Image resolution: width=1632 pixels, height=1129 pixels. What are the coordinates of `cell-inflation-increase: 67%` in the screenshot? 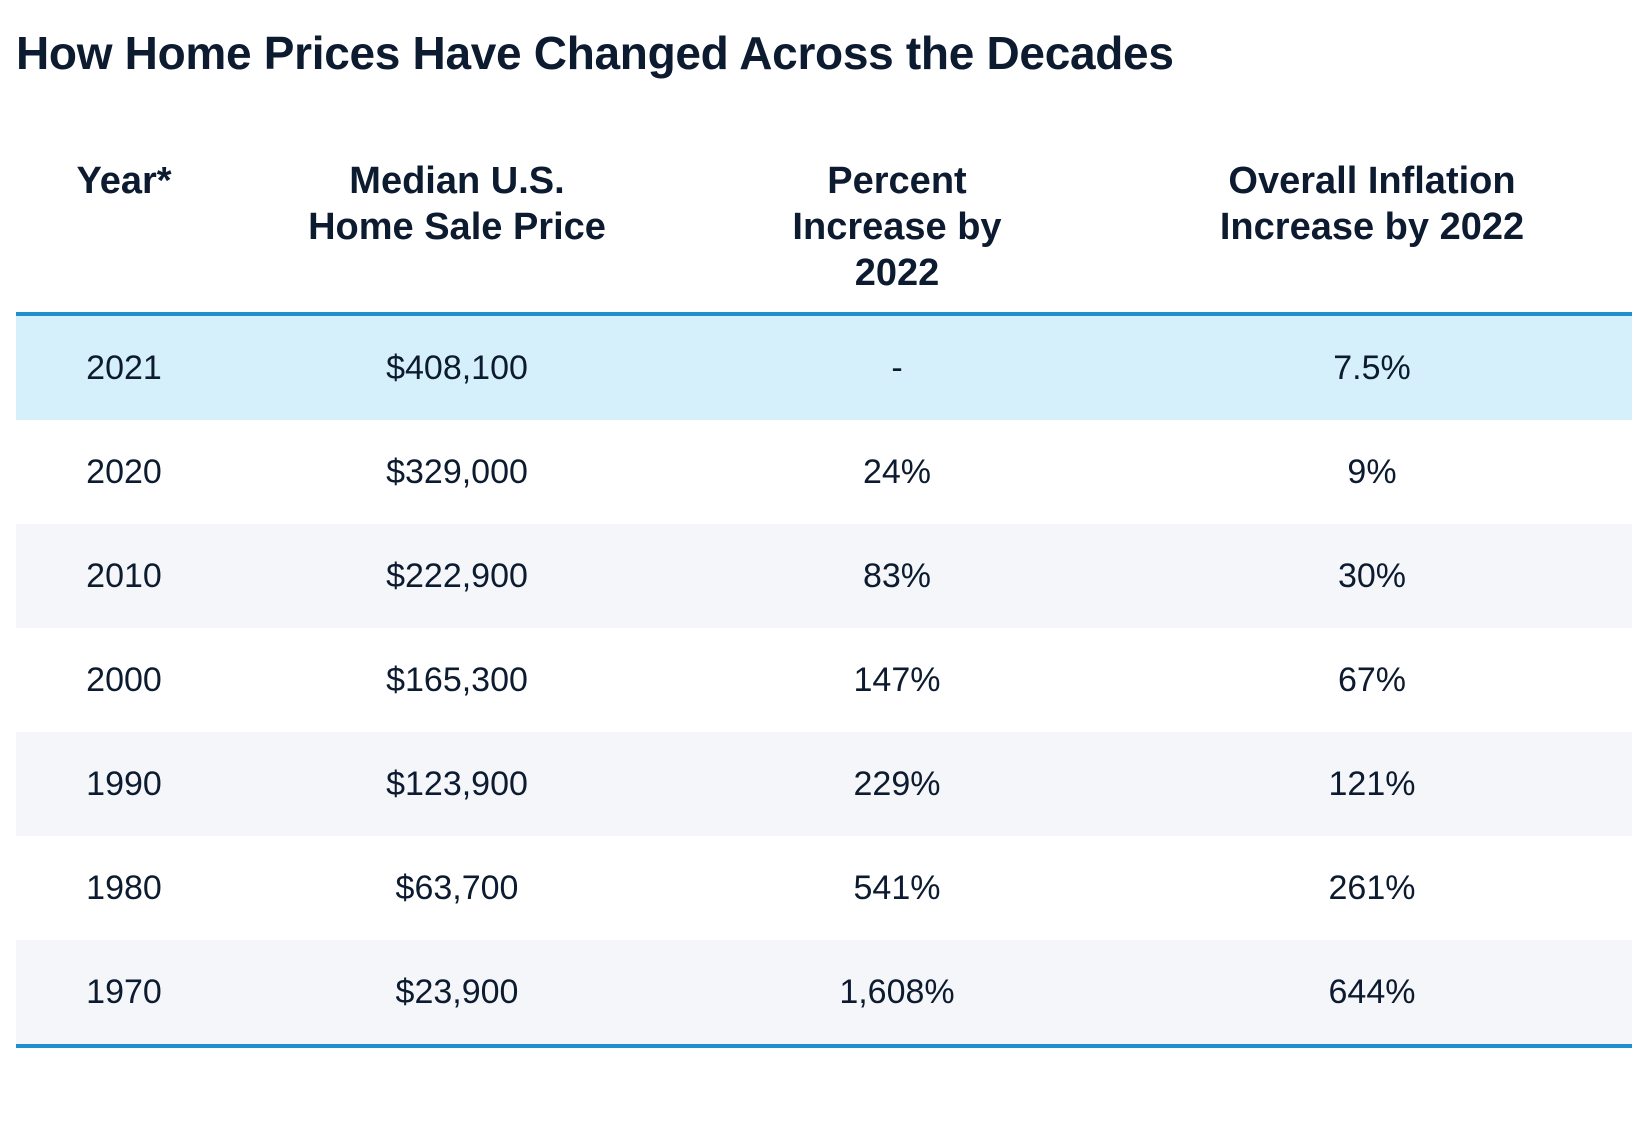 It's located at (1372, 680).